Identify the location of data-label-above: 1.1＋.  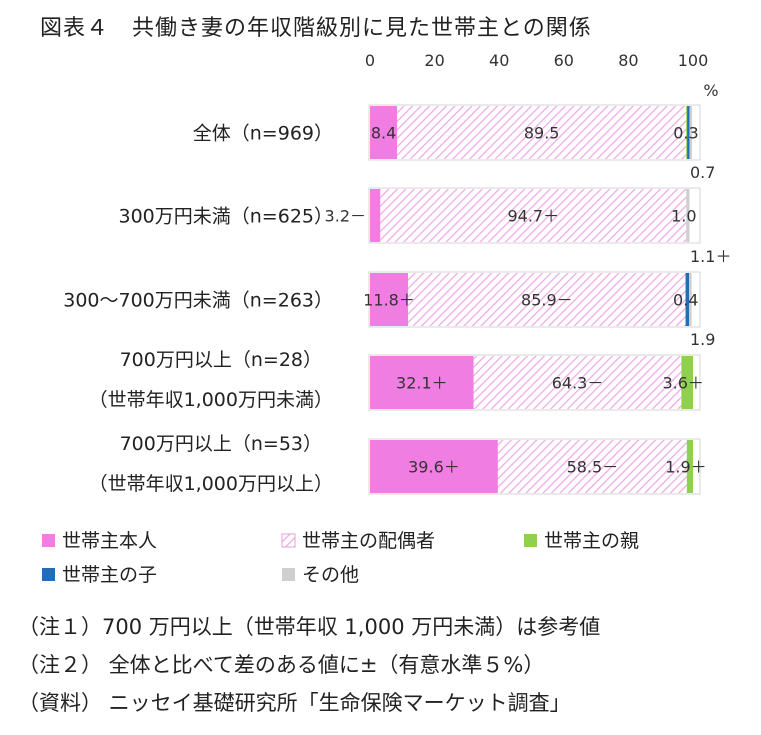
(710, 256).